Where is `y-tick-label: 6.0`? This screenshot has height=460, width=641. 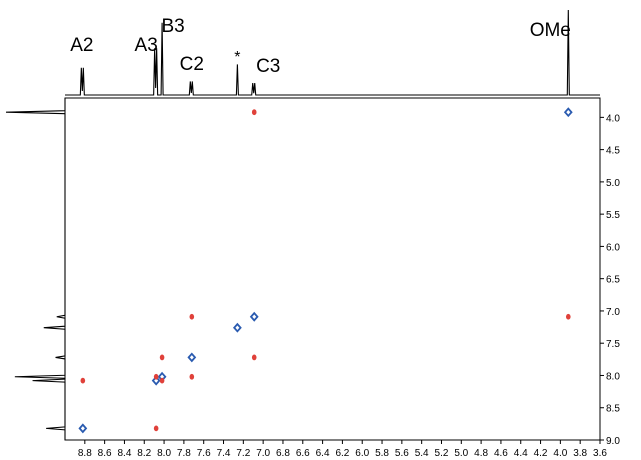 y-tick-label: 6.0 is located at coordinates (613, 247).